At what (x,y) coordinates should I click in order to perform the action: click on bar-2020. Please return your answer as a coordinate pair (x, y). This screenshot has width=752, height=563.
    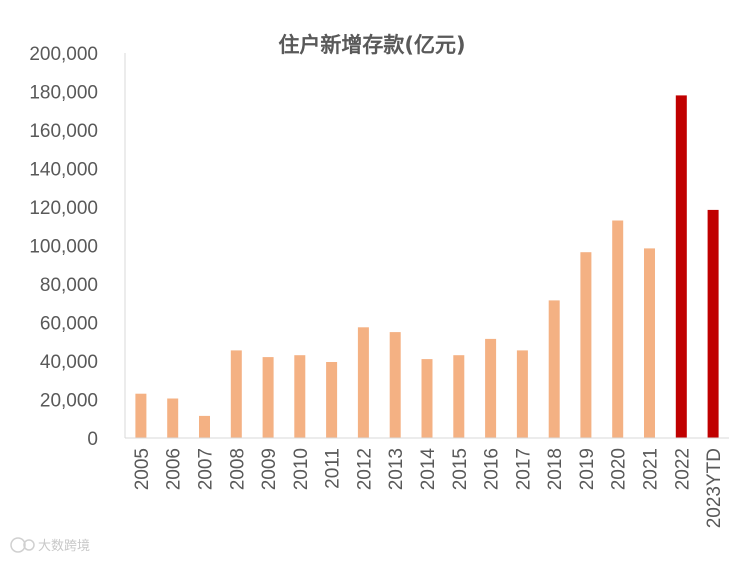
    Looking at the image, I should click on (618, 329).